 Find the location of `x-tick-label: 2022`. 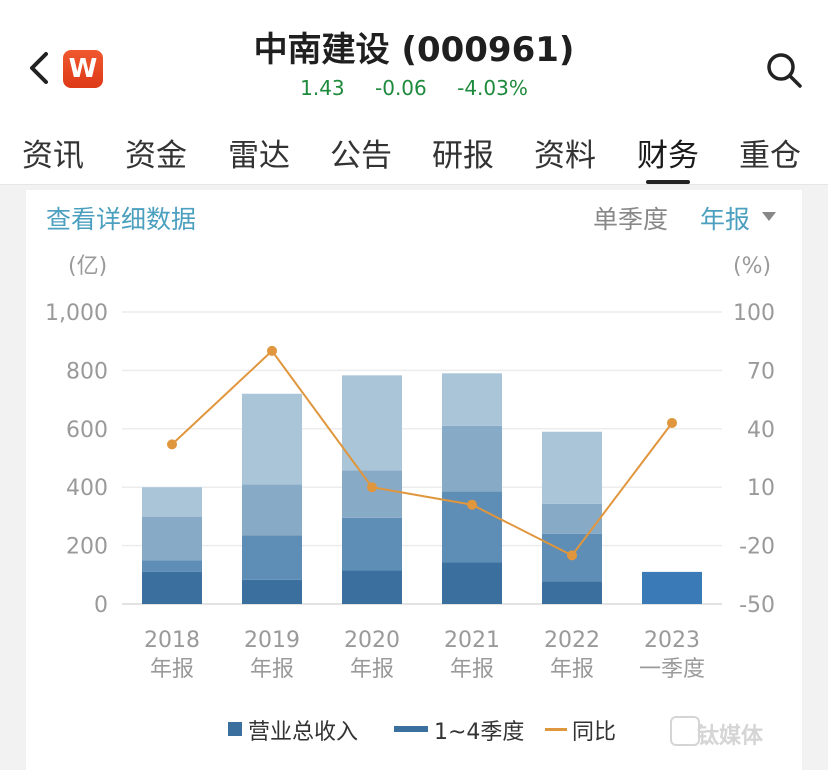

x-tick-label: 2022 is located at coordinates (572, 640).